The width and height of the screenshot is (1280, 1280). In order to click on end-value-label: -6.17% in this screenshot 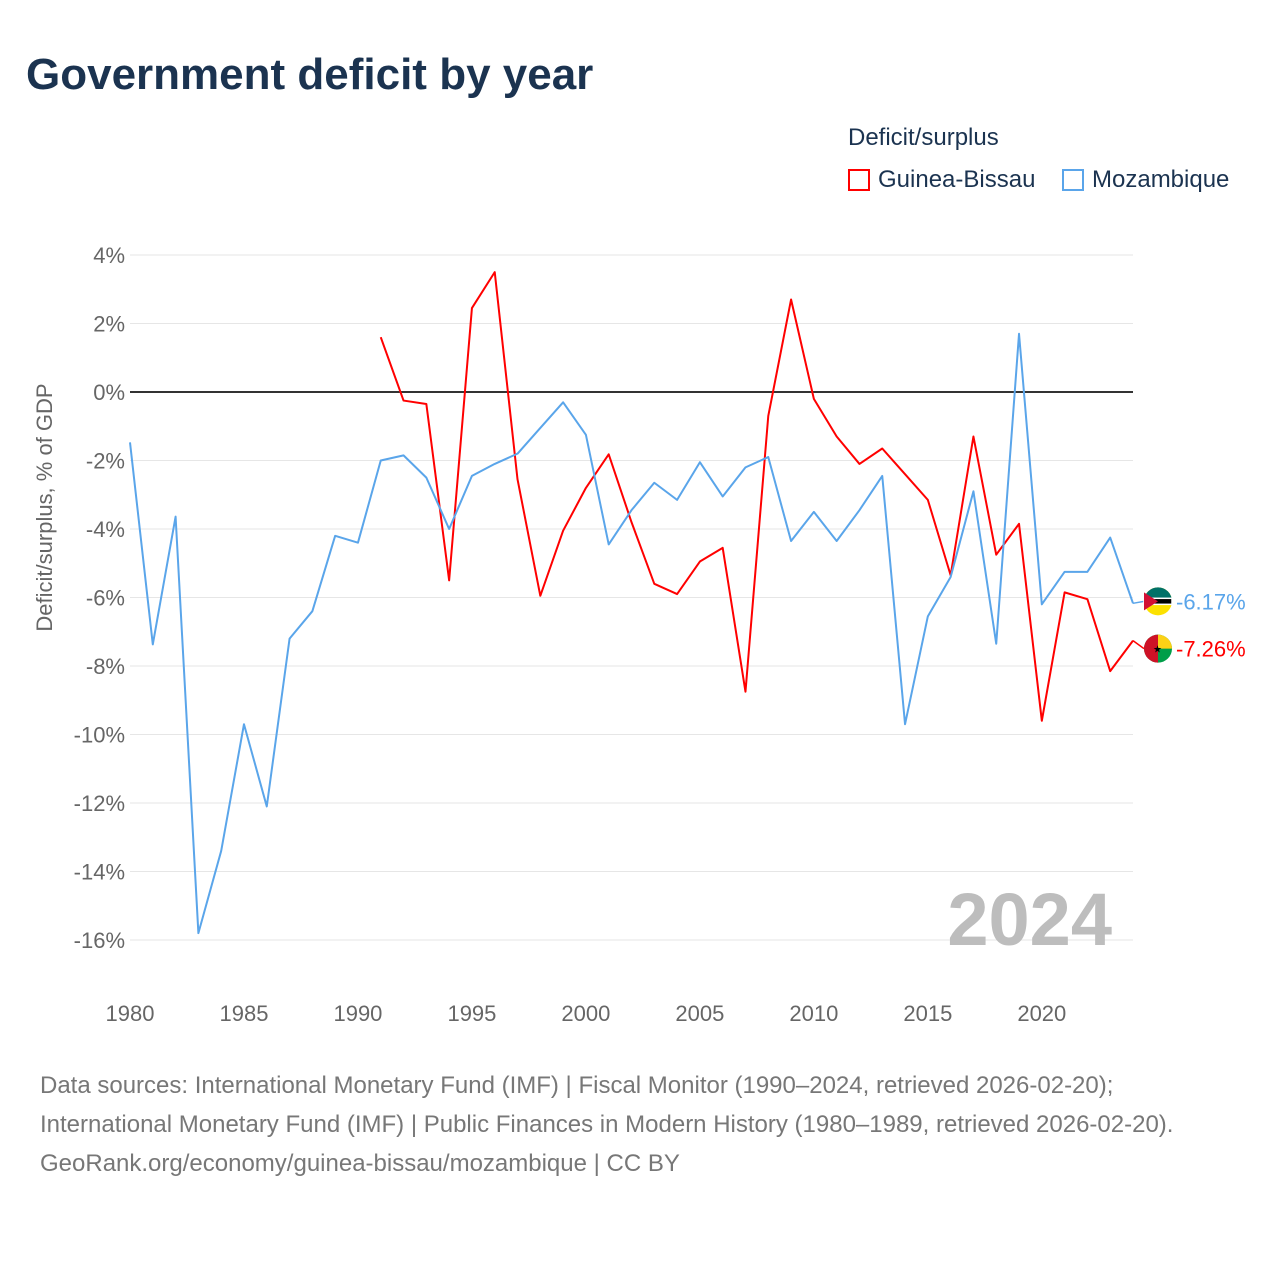, I will do `click(1211, 601)`.